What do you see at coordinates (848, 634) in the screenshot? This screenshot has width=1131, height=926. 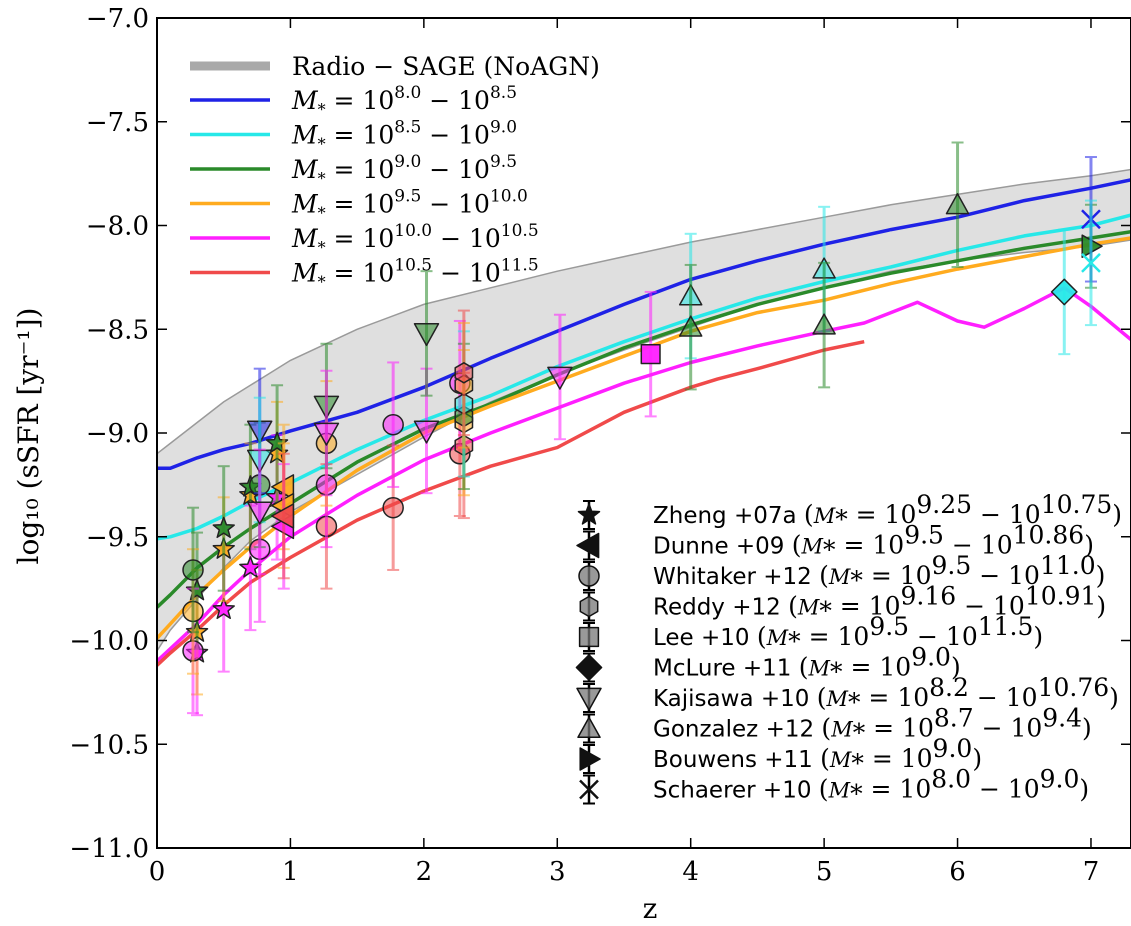 I see `obs-legend-label-4: Lee +10 (M* = 109.5 − 1011.5)` at bounding box center [848, 634].